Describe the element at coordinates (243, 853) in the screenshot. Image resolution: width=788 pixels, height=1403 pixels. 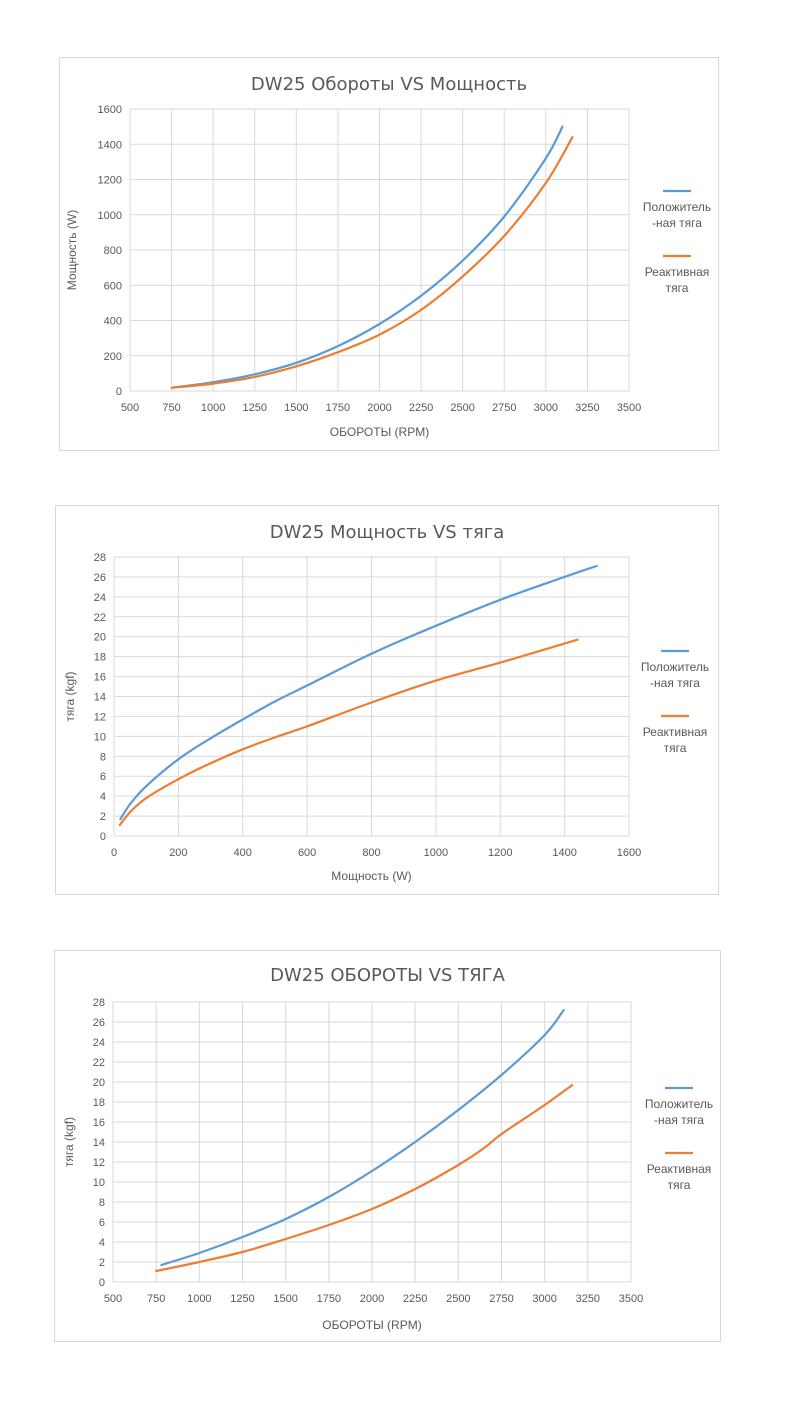
I see `x-tick-label: 400` at that location.